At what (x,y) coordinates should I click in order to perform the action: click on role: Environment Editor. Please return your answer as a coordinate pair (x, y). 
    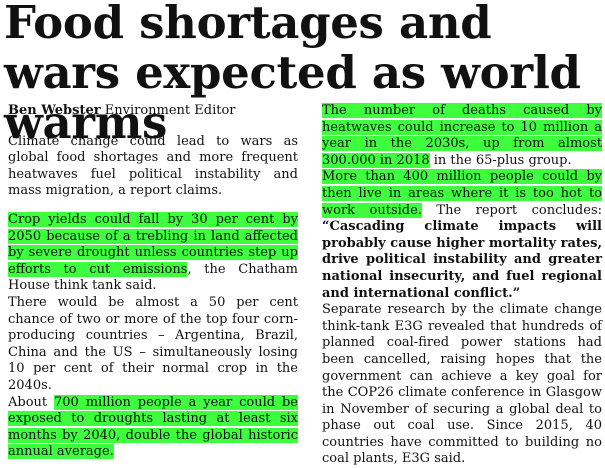
    Looking at the image, I should click on (170, 110).